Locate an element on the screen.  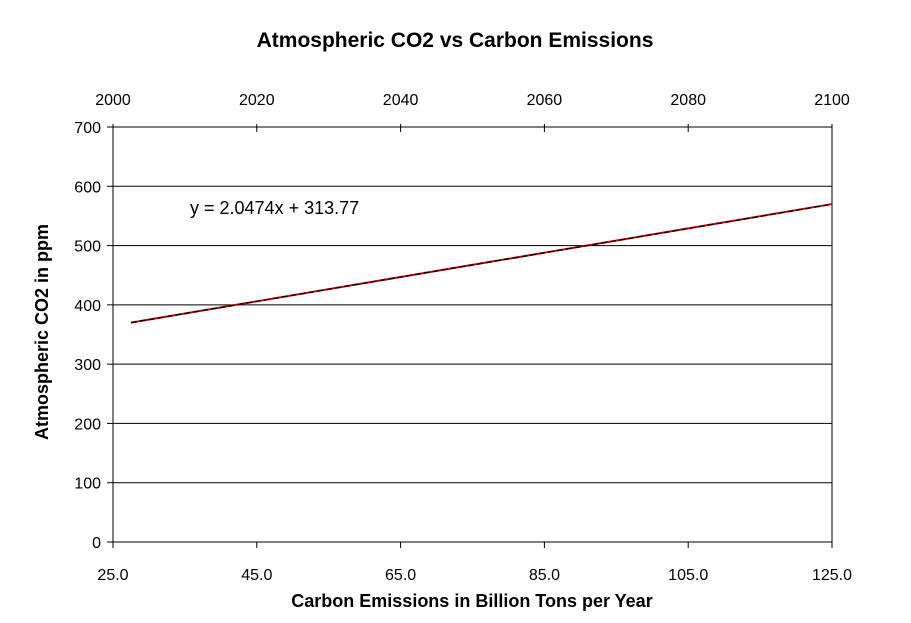
x-tick-label: 65.0 is located at coordinates (400, 575).